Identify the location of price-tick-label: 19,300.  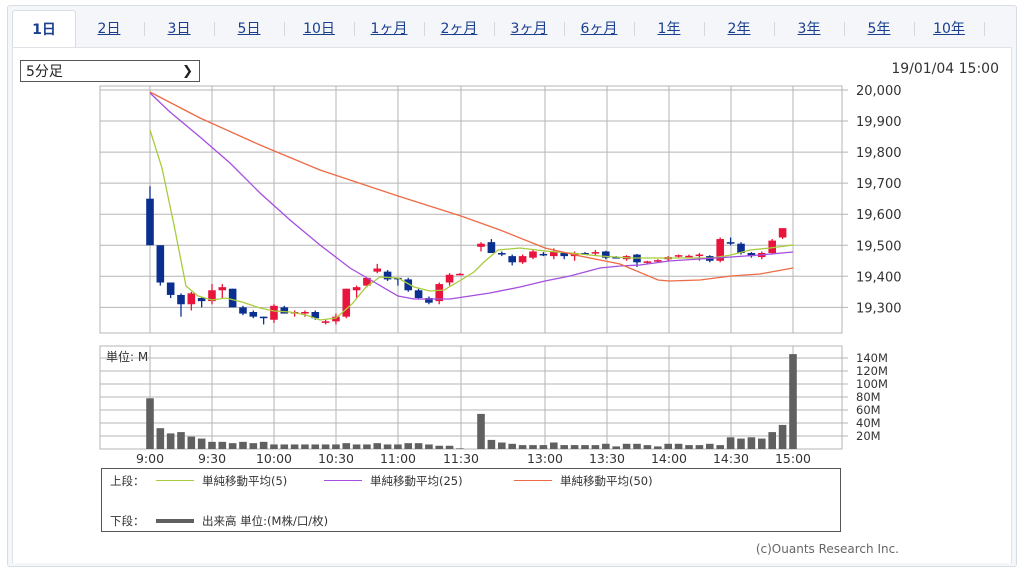
(879, 308).